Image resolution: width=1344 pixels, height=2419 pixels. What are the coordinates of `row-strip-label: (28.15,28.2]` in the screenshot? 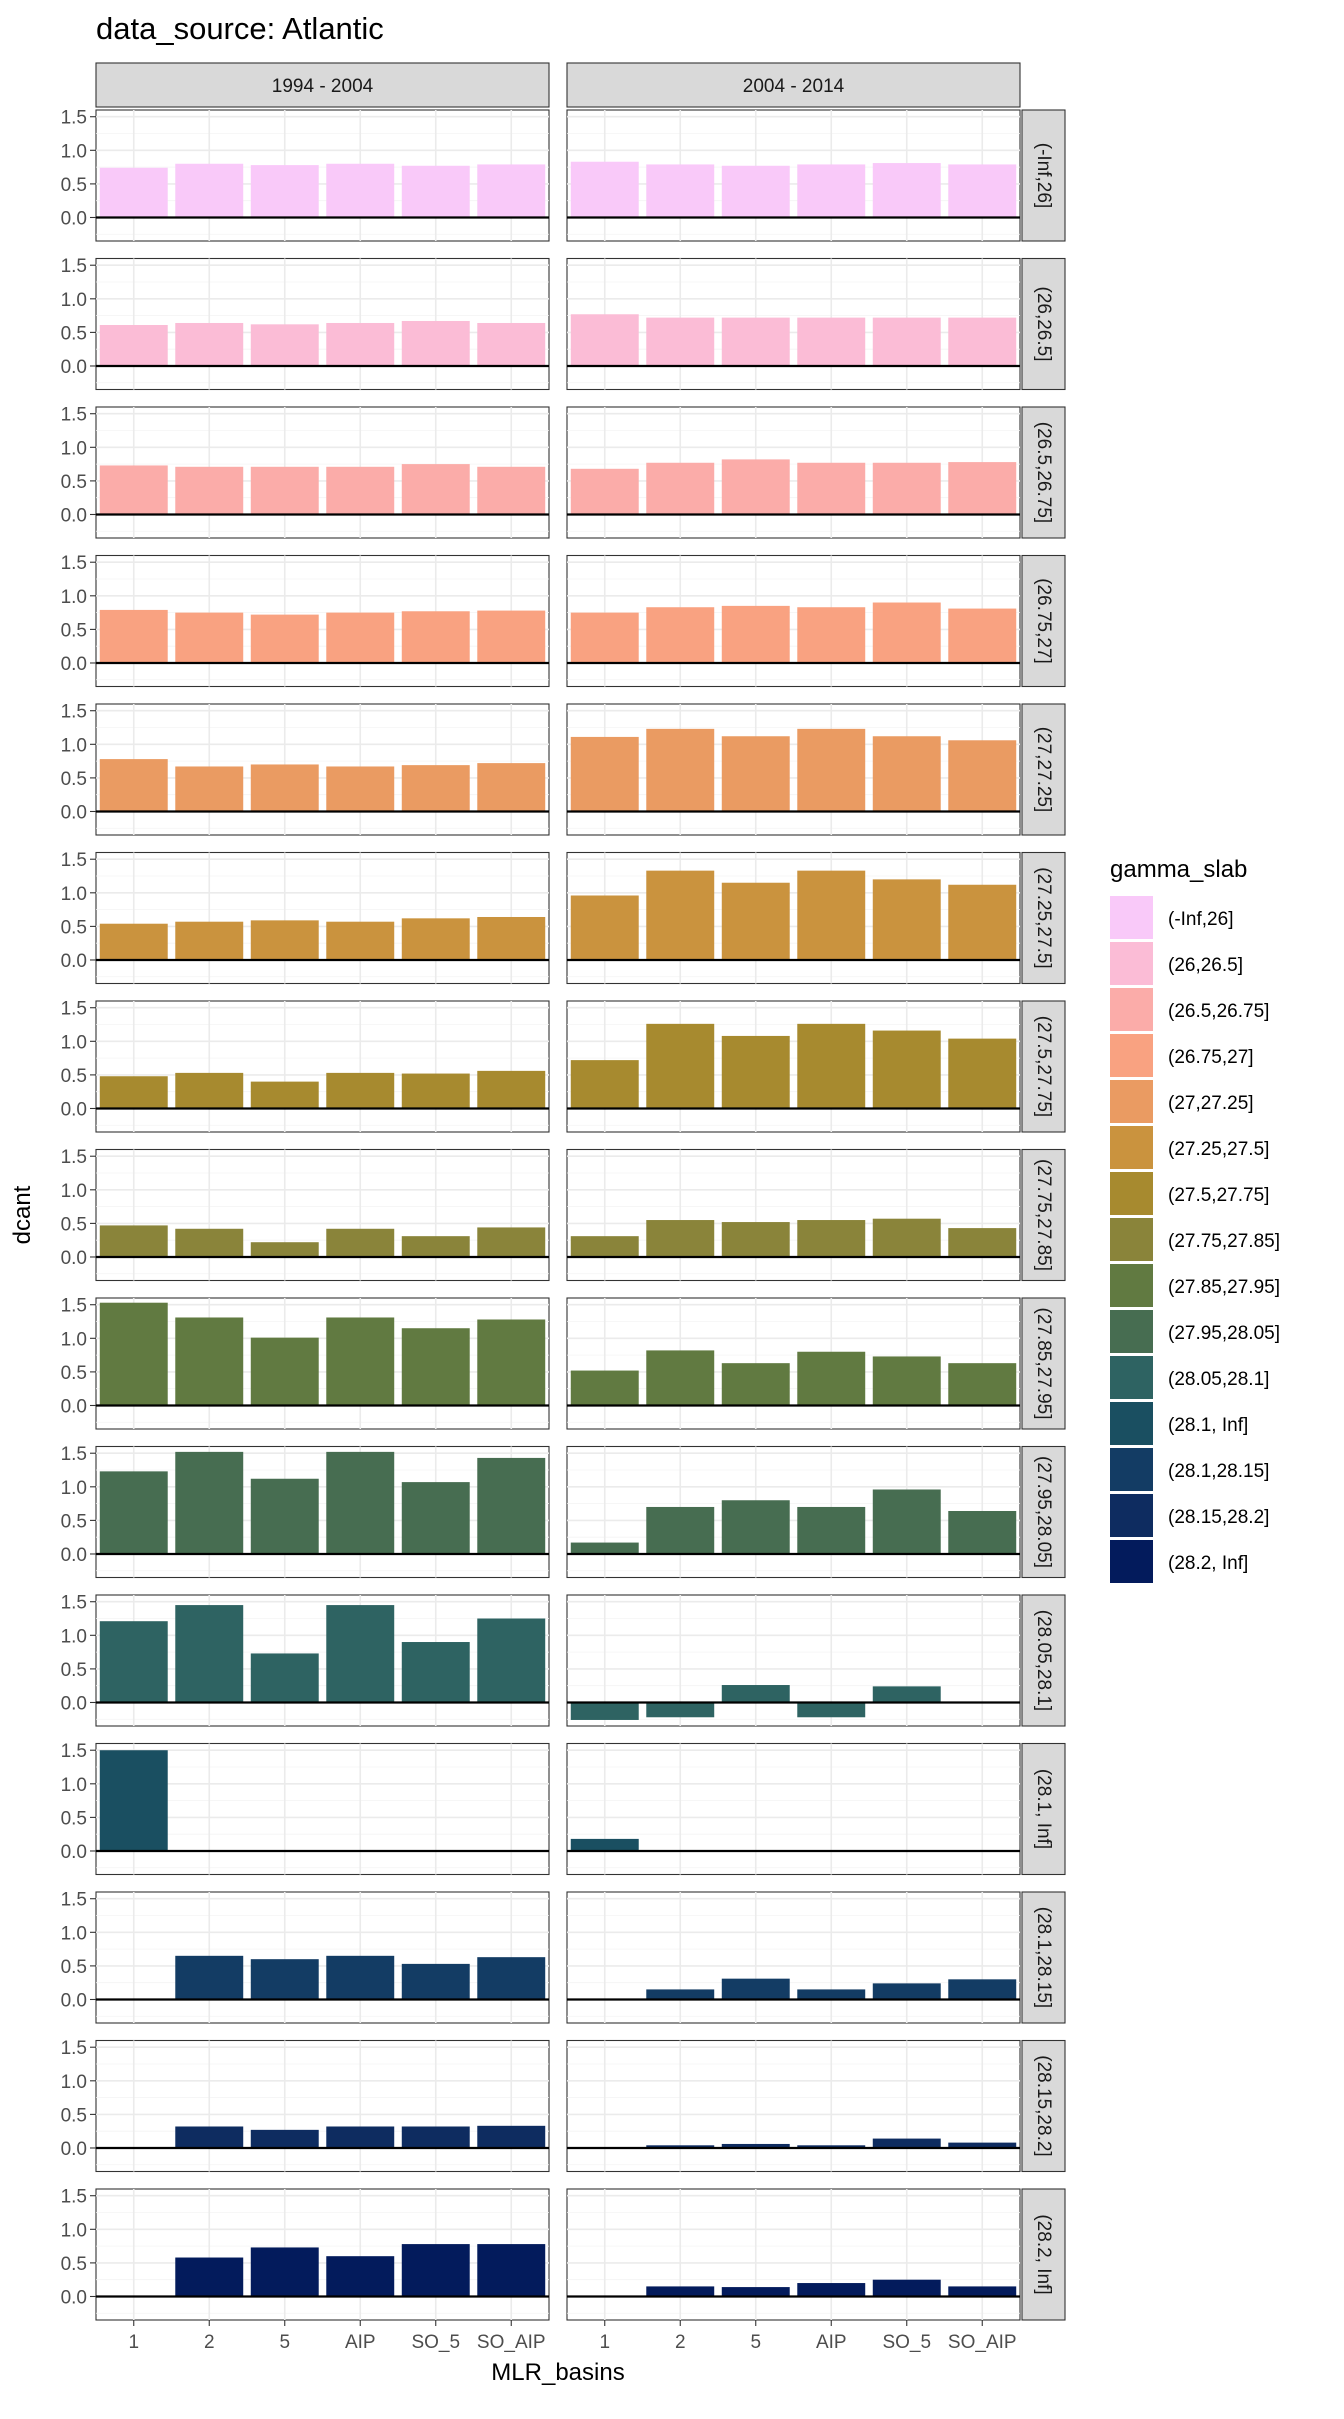 It's located at (1043, 2105).